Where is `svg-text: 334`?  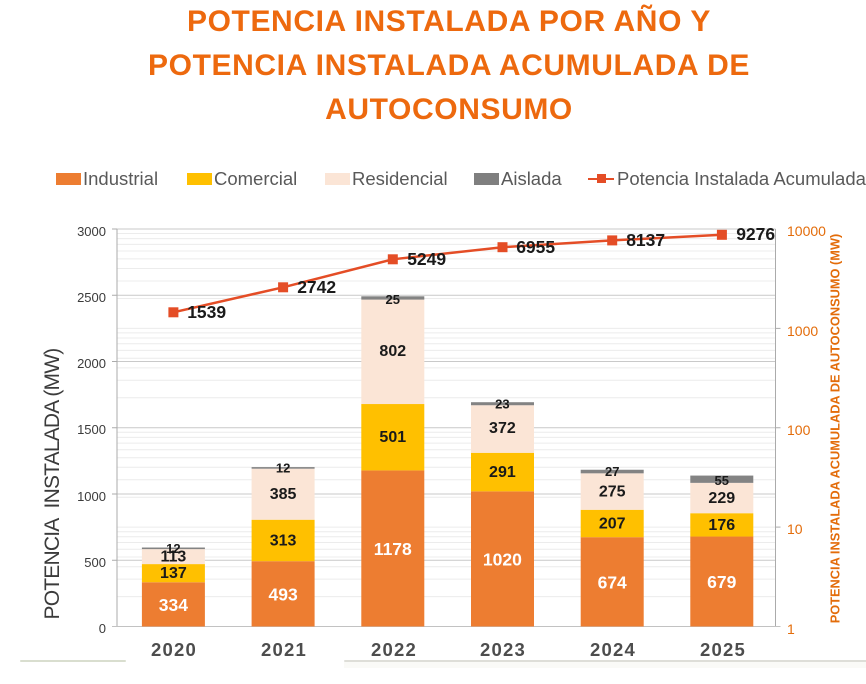 svg-text: 334 is located at coordinates (173, 605).